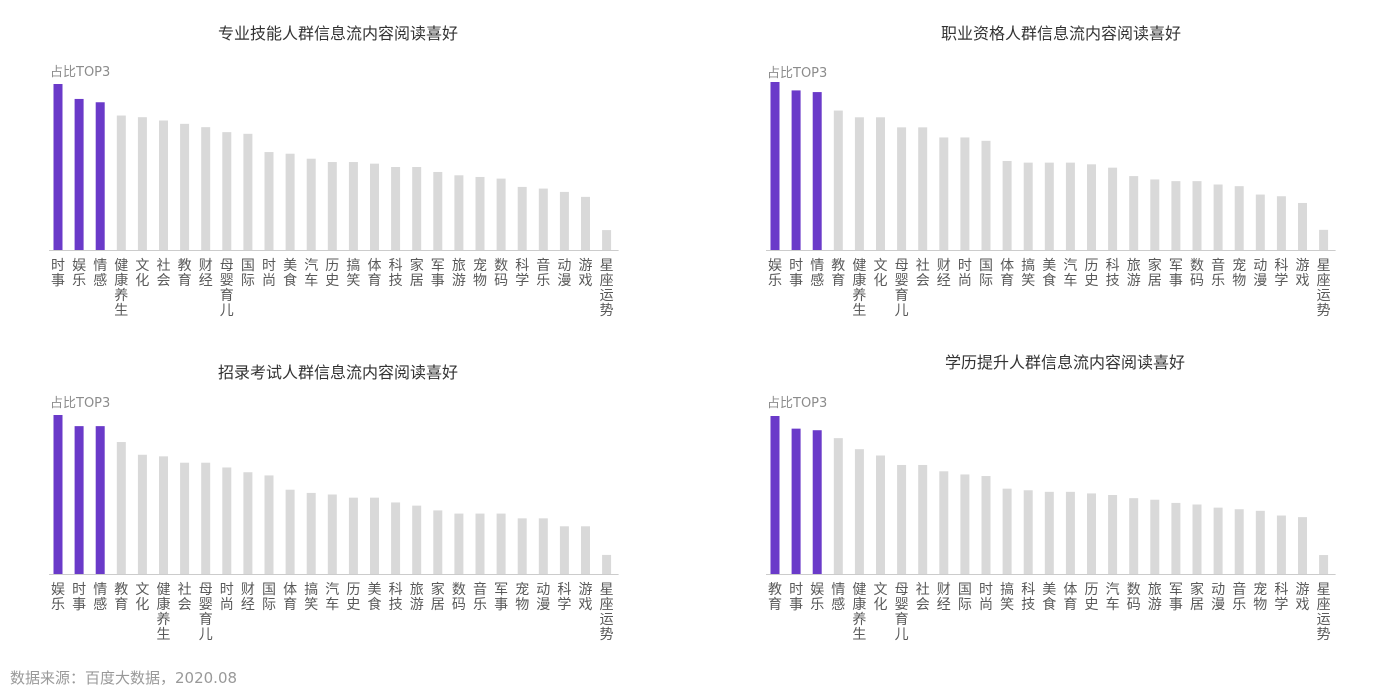 The height and width of the screenshot is (692, 1383). Describe the element at coordinates (58, 273) in the screenshot. I see `tick-label: 时事` at that location.